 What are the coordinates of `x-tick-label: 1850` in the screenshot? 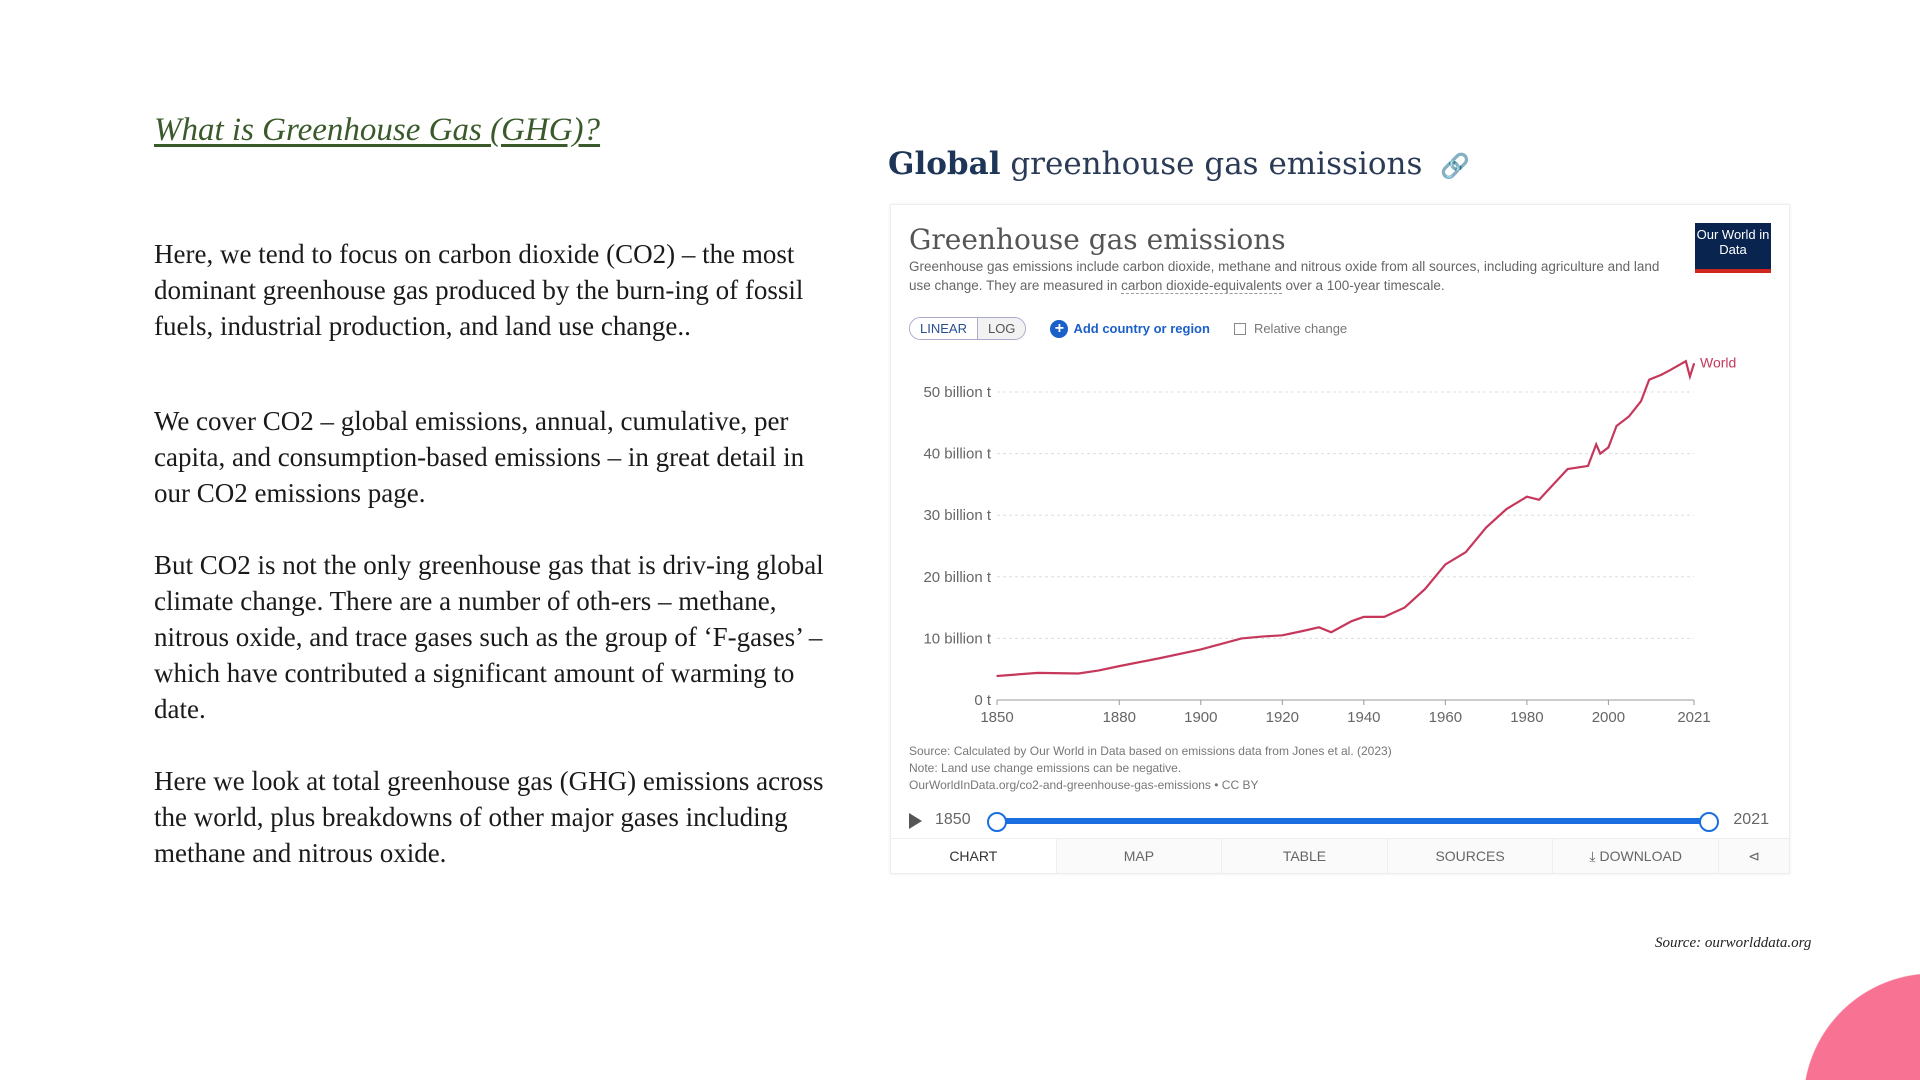 It's located at (996, 717).